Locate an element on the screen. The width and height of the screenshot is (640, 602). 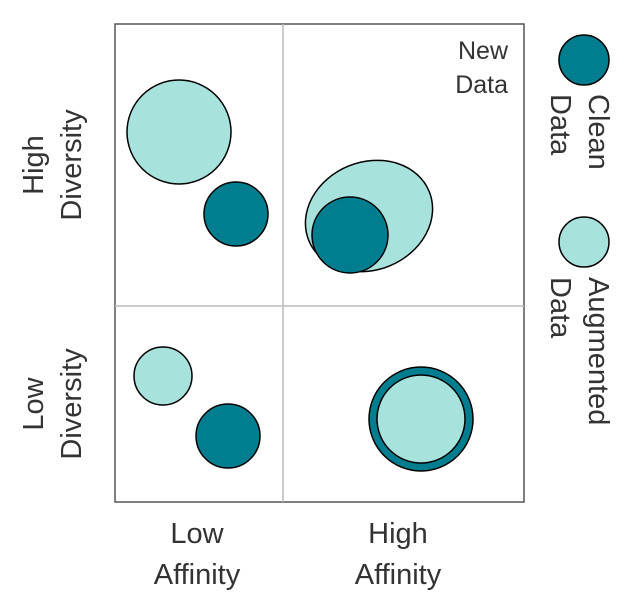
clean-data-circle-bottom-left is located at coordinates (228, 436).